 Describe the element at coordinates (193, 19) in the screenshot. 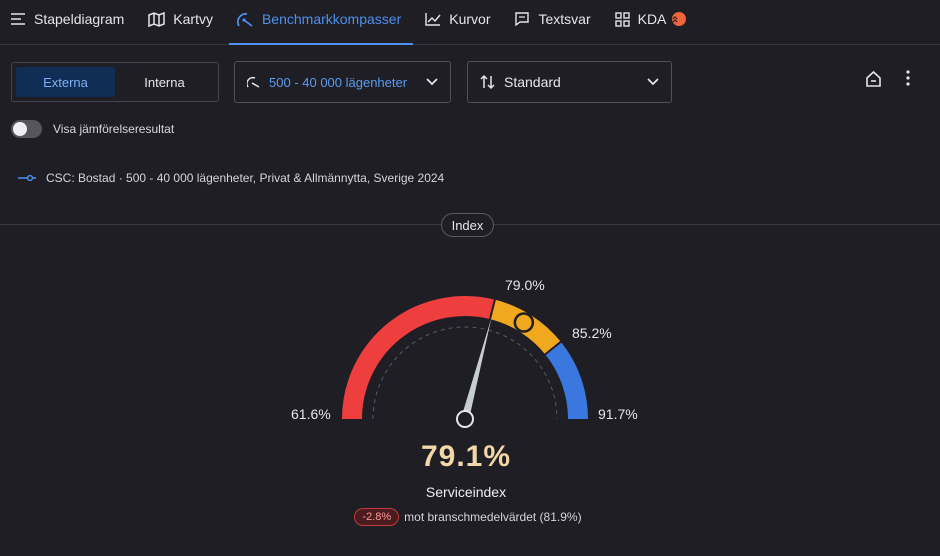

I see `tab-label: Kartvy` at that location.